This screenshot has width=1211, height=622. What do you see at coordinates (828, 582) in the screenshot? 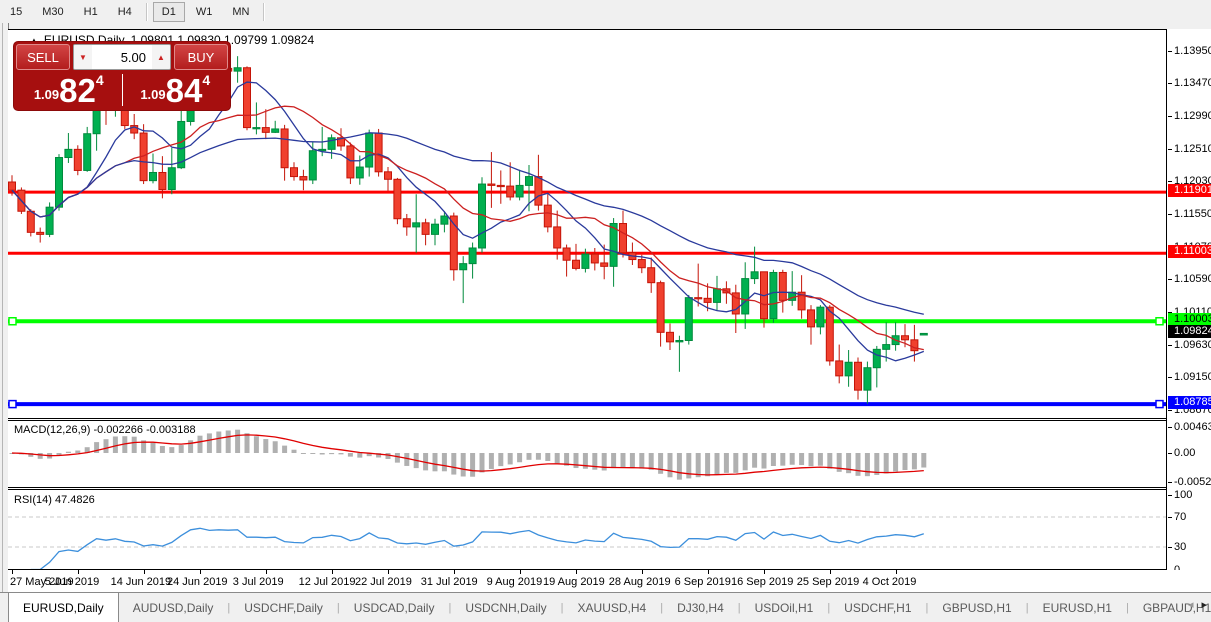
I see `date-label: 25 Sep 2019` at bounding box center [828, 582].